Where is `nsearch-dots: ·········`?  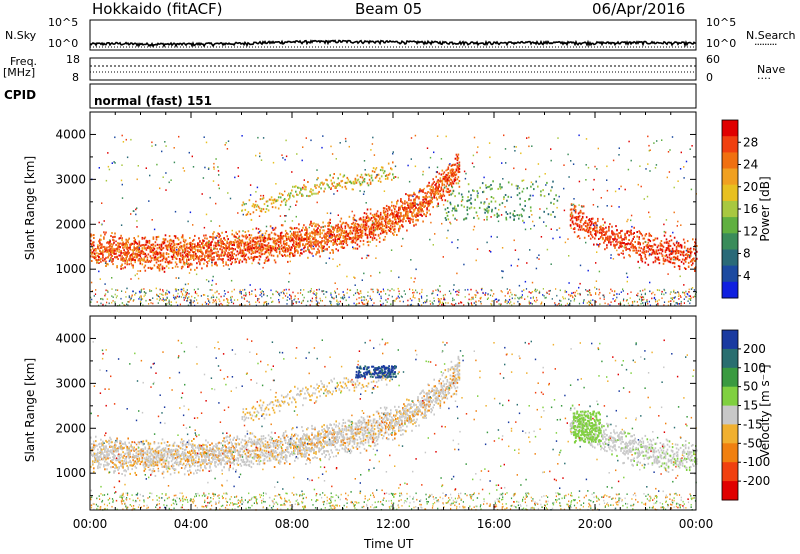
nsearch-dots: ········· is located at coordinates (766, 44).